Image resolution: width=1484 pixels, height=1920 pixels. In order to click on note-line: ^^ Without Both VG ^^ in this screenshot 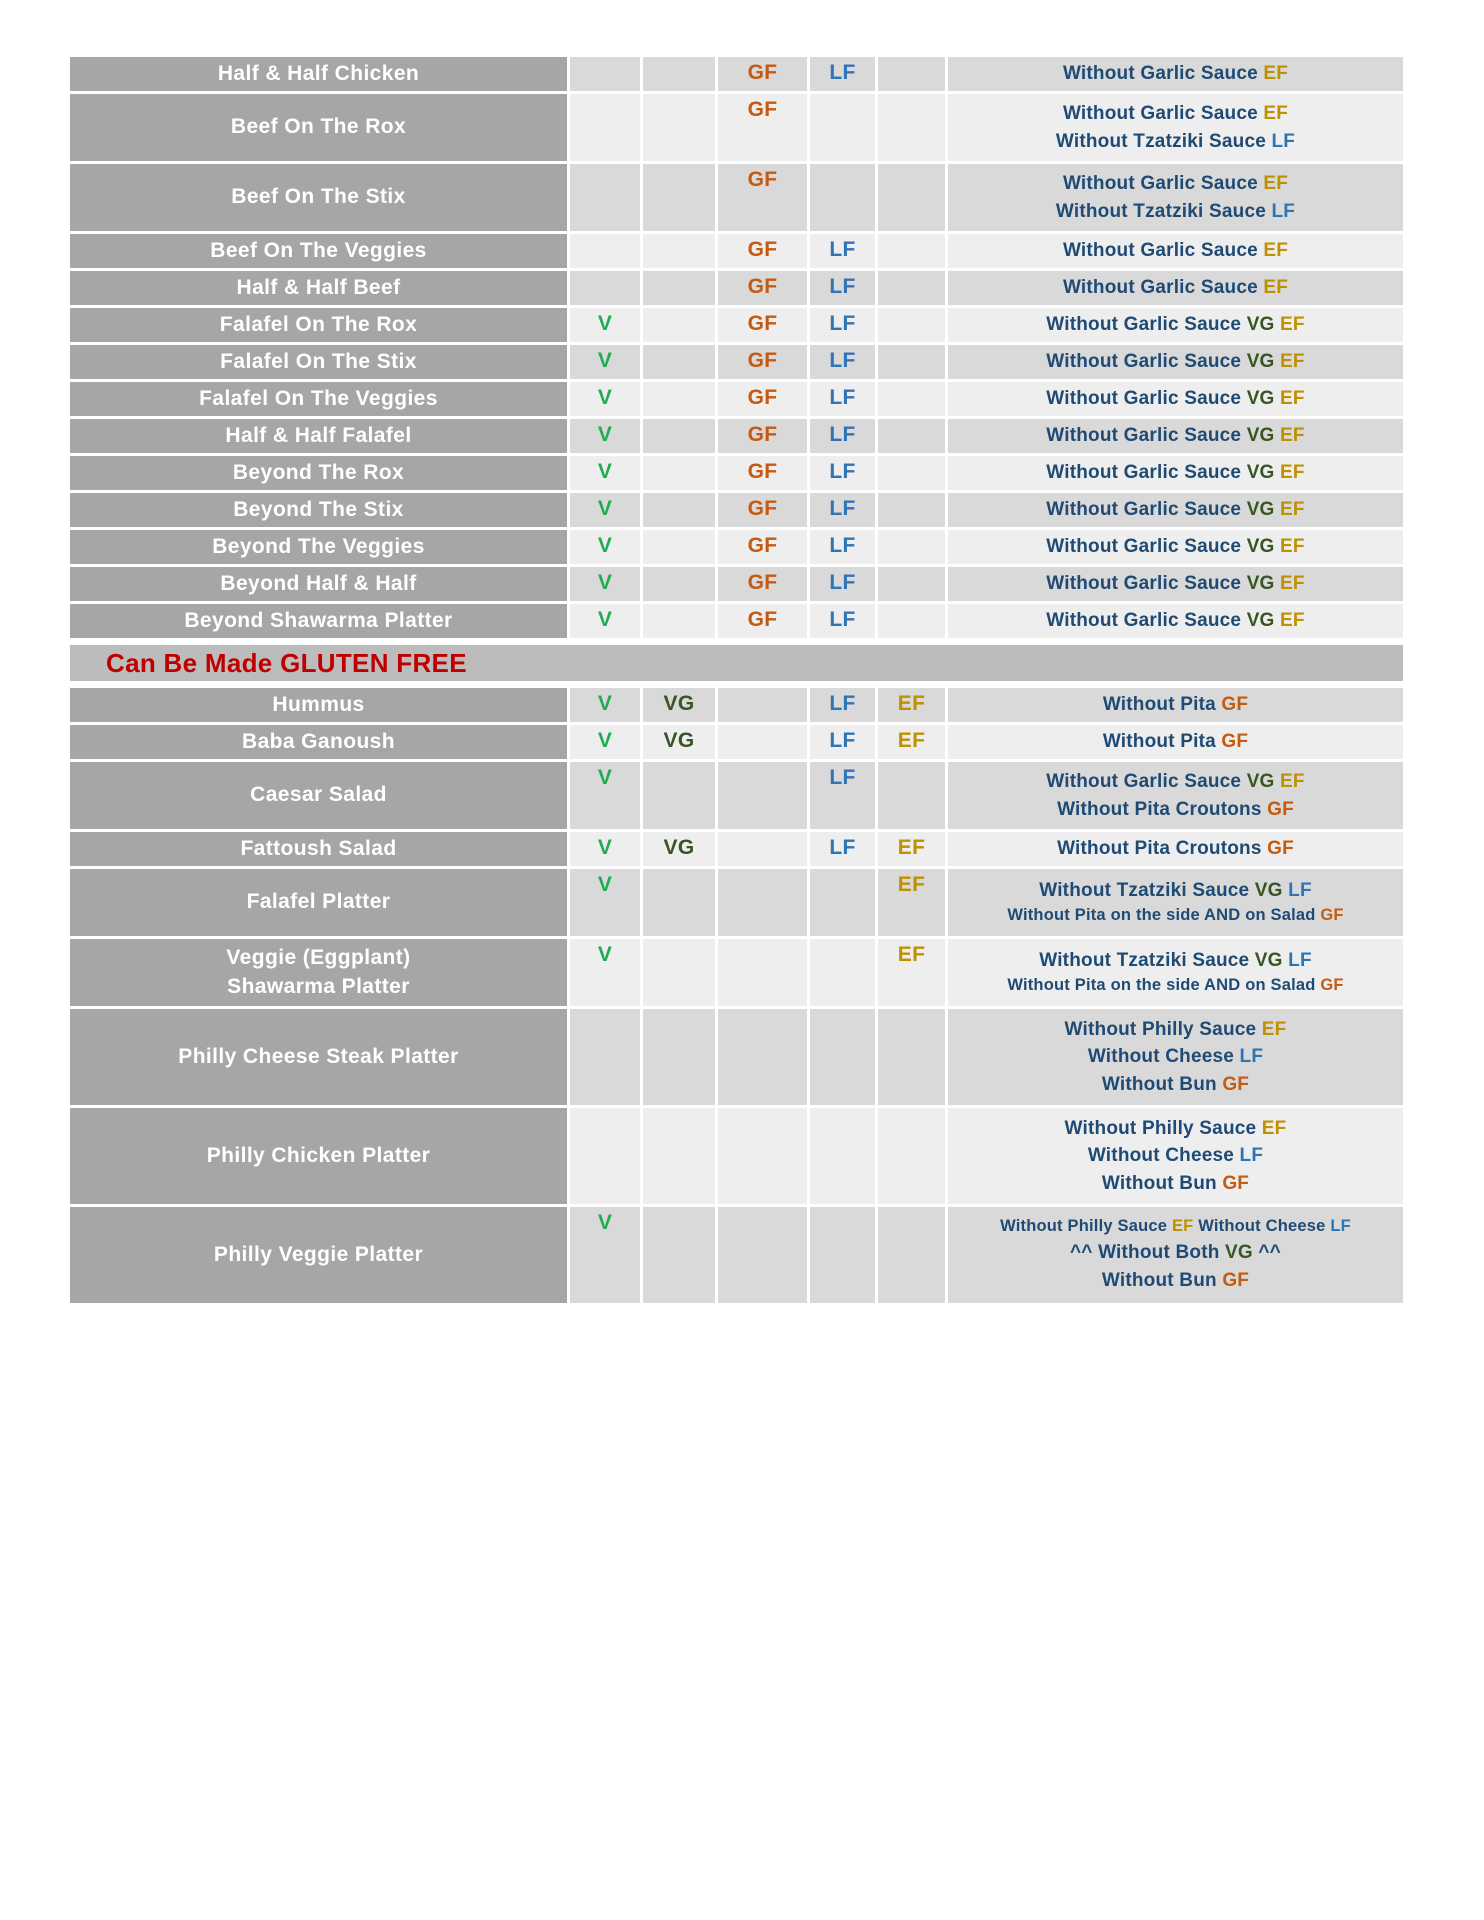, I will do `click(1175, 1253)`.